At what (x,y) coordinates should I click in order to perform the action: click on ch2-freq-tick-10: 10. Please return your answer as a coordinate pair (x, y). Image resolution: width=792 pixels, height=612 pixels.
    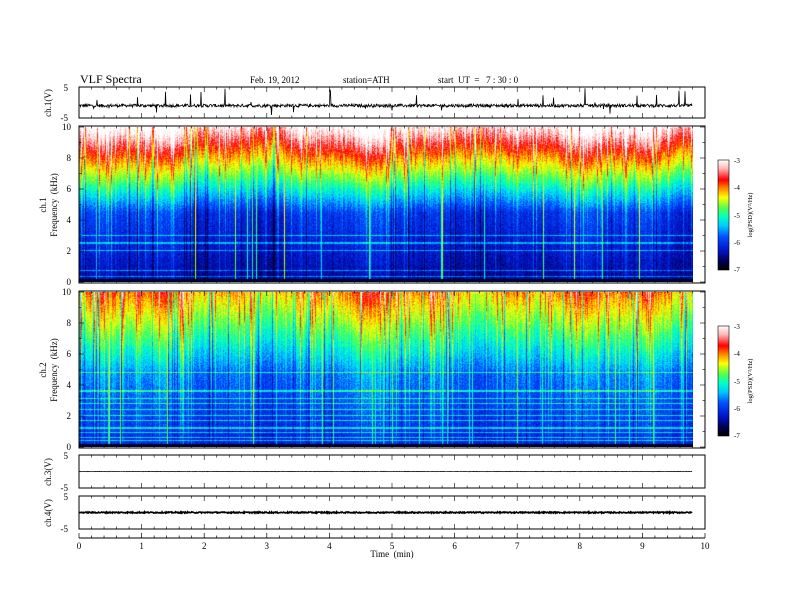
    Looking at the image, I should click on (67, 292).